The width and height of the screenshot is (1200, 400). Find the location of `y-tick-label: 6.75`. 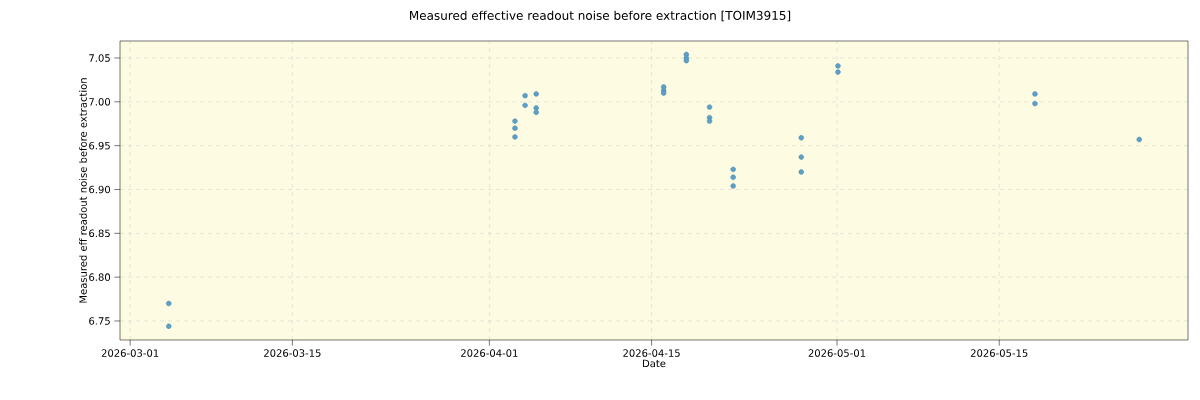

y-tick-label: 6.75 is located at coordinates (99, 321).